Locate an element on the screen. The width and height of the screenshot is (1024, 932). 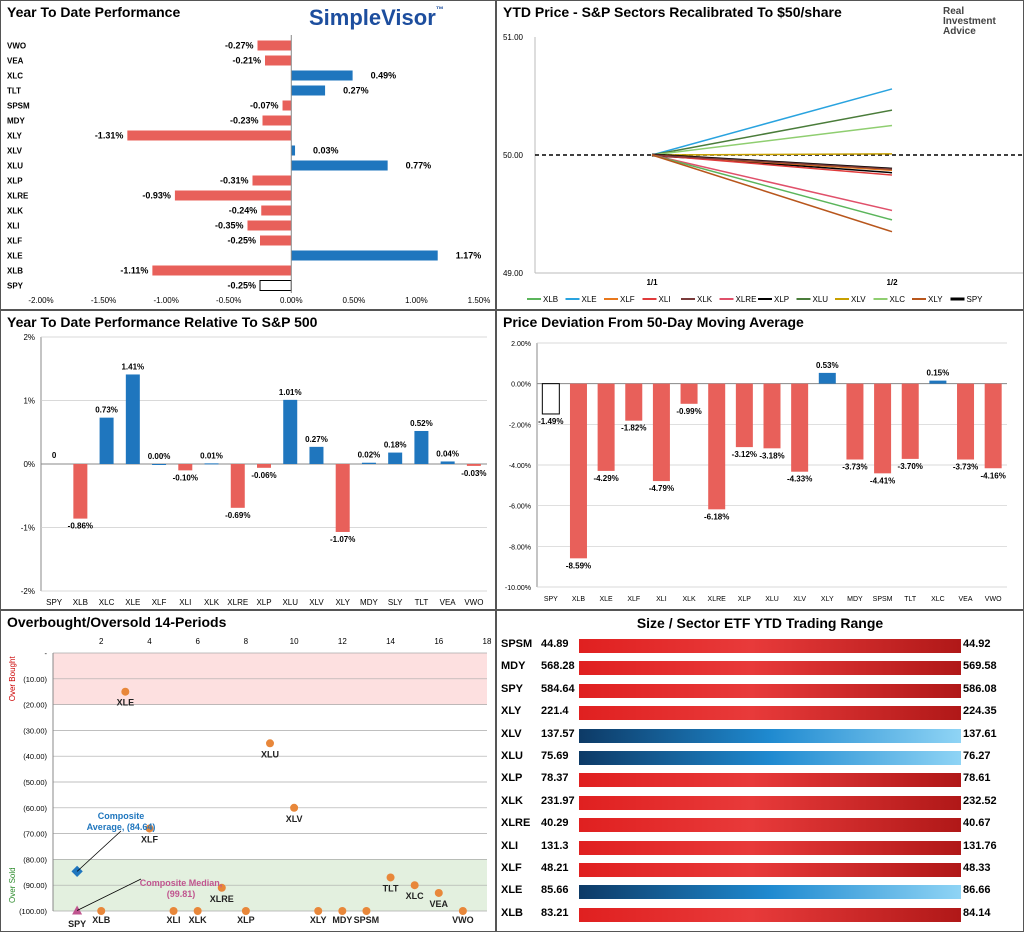
sector-line-xli is located at coordinates (772, 165).